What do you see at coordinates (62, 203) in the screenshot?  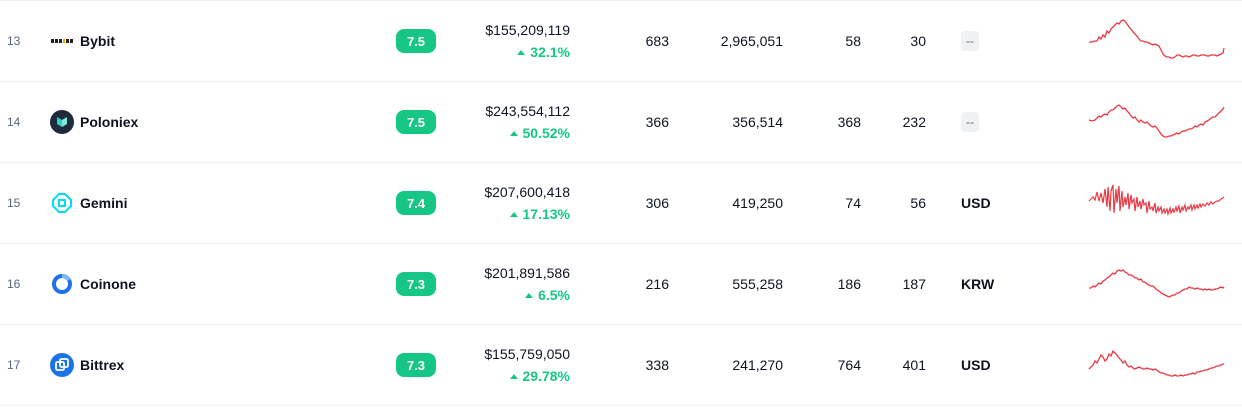 I see `gemini-logo-icon` at bounding box center [62, 203].